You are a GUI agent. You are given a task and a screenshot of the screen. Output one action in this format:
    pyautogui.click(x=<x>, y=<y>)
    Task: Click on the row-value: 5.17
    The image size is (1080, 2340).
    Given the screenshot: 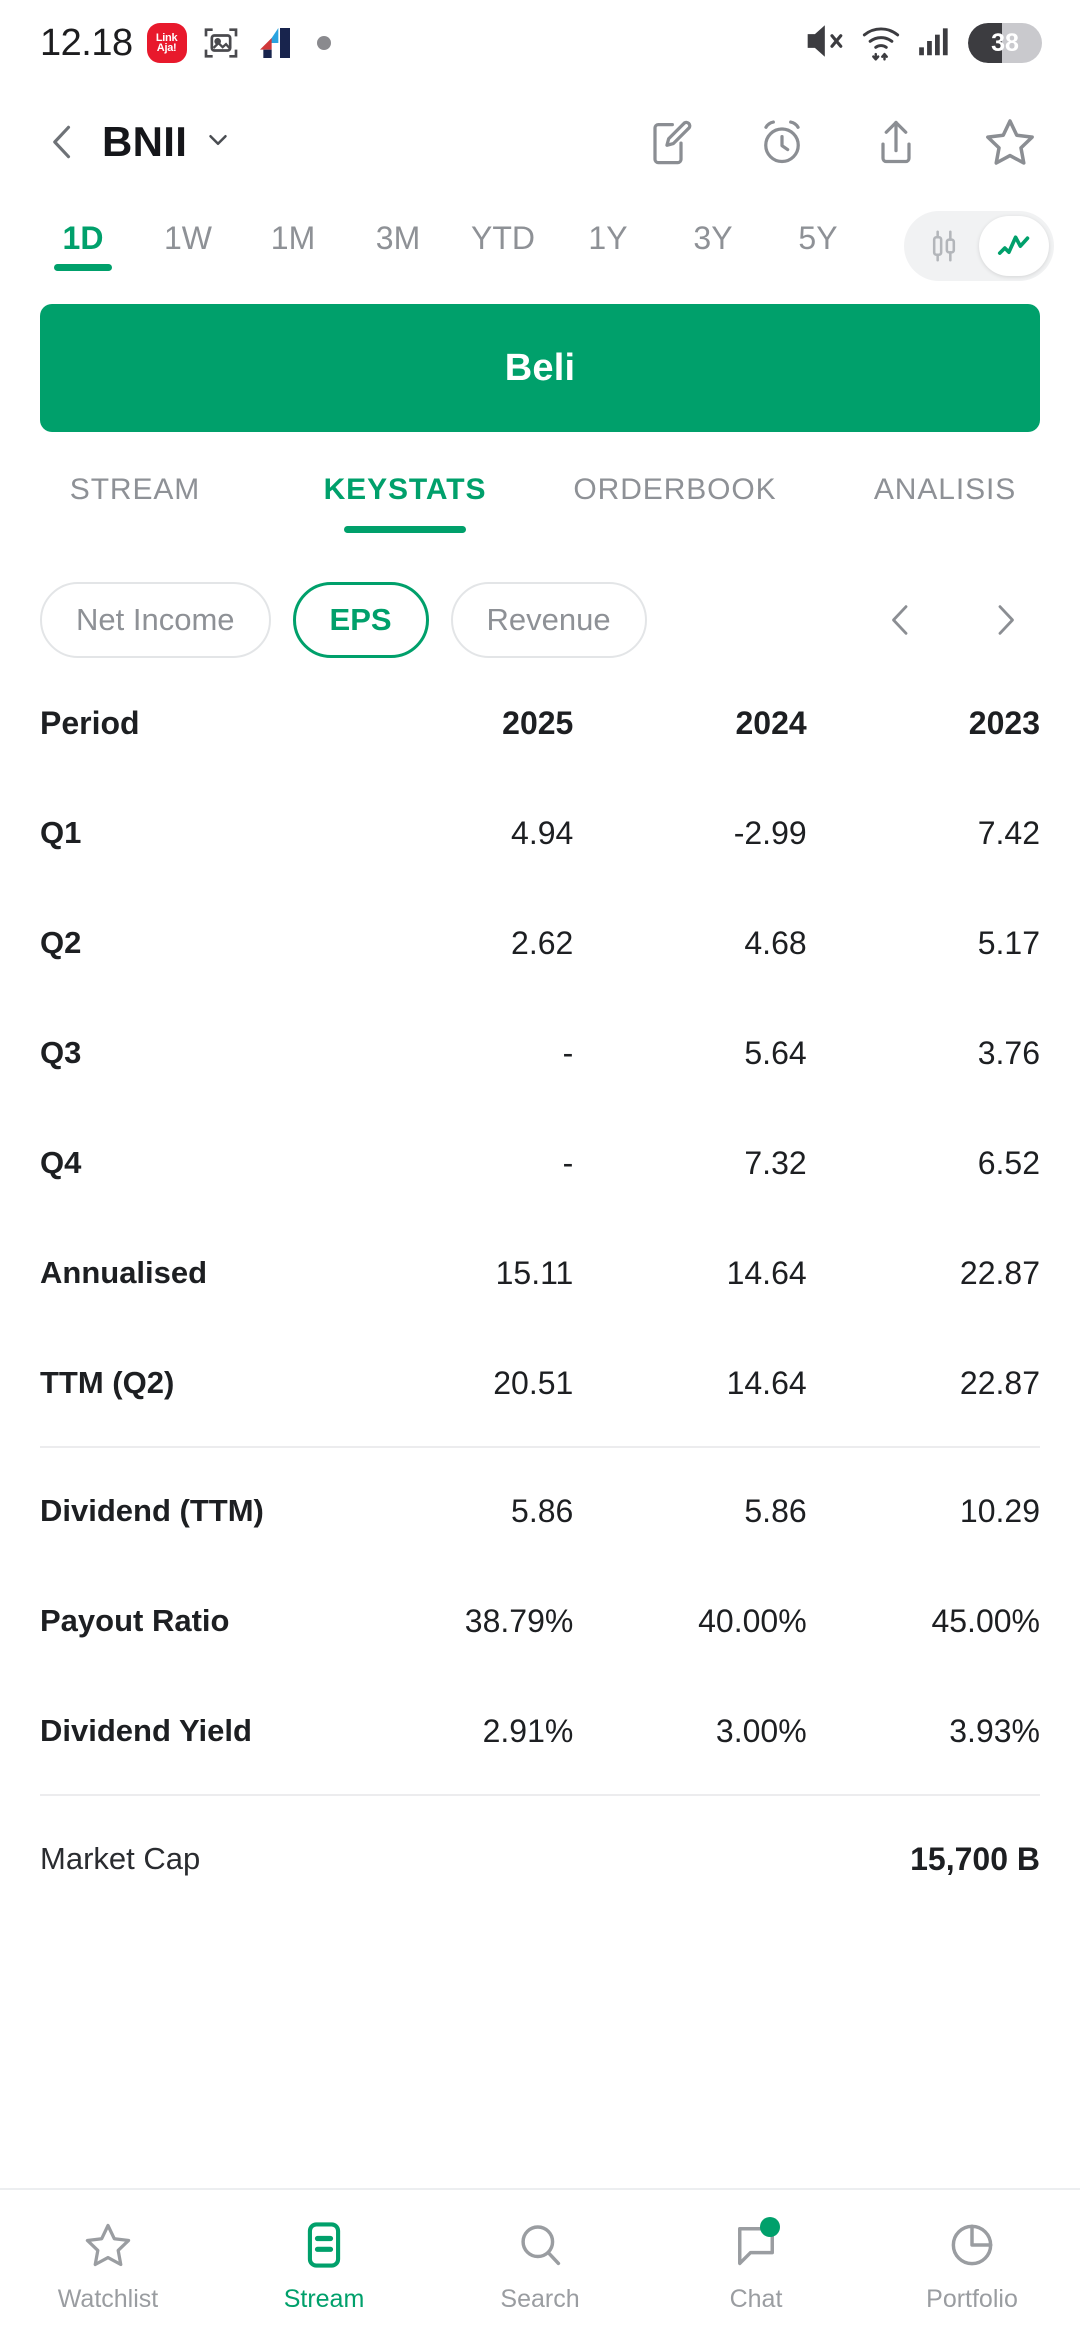 What is the action you would take?
    pyautogui.click(x=1008, y=942)
    